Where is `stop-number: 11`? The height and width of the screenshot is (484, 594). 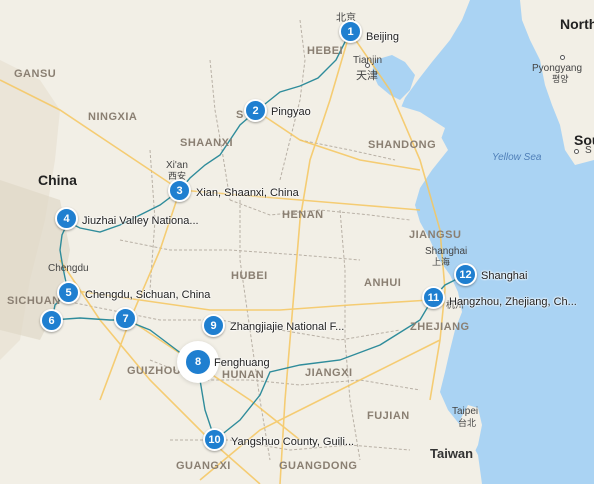
stop-number: 11 is located at coordinates (433, 297).